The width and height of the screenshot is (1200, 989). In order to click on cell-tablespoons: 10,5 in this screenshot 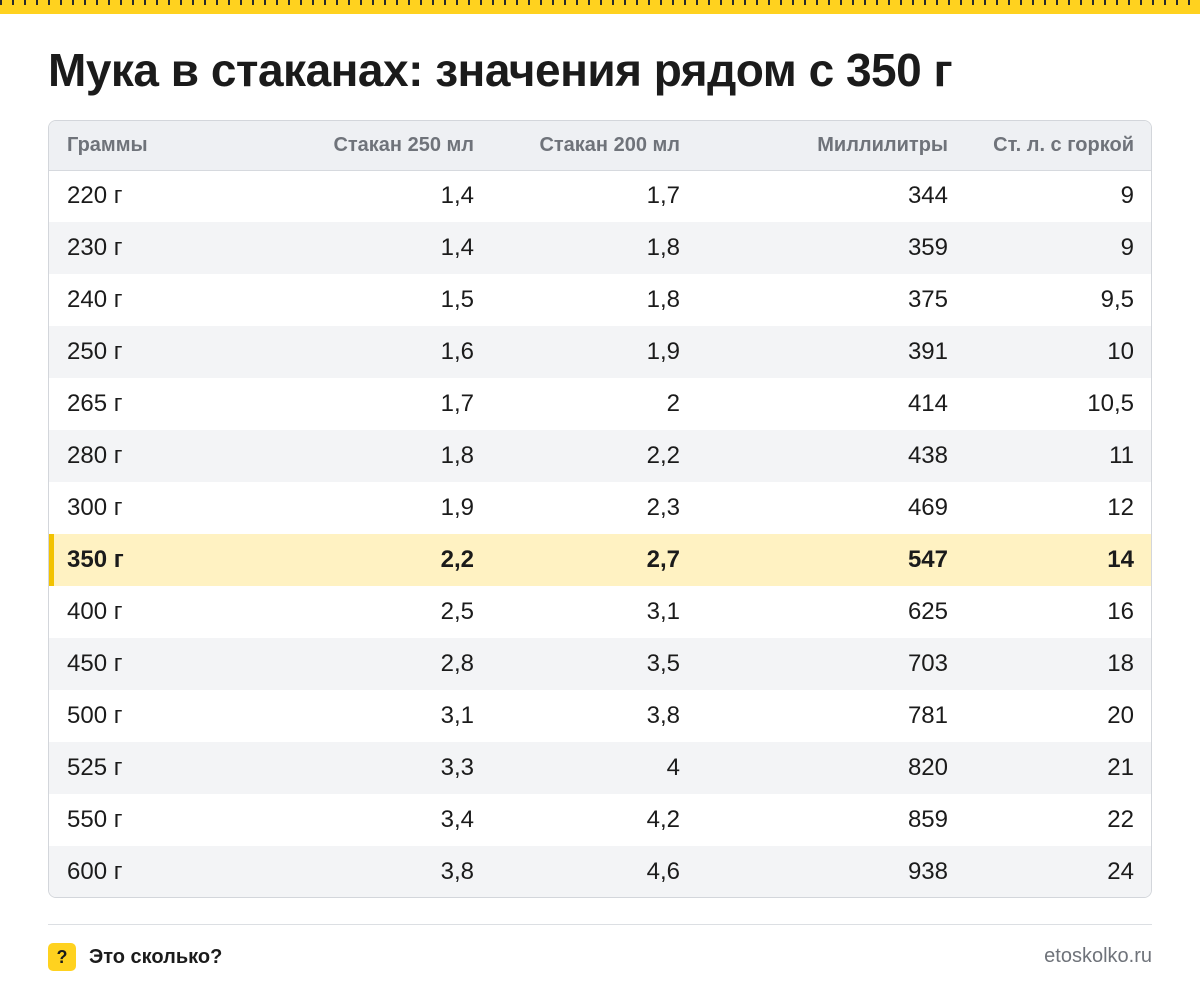, I will do `click(1110, 403)`.